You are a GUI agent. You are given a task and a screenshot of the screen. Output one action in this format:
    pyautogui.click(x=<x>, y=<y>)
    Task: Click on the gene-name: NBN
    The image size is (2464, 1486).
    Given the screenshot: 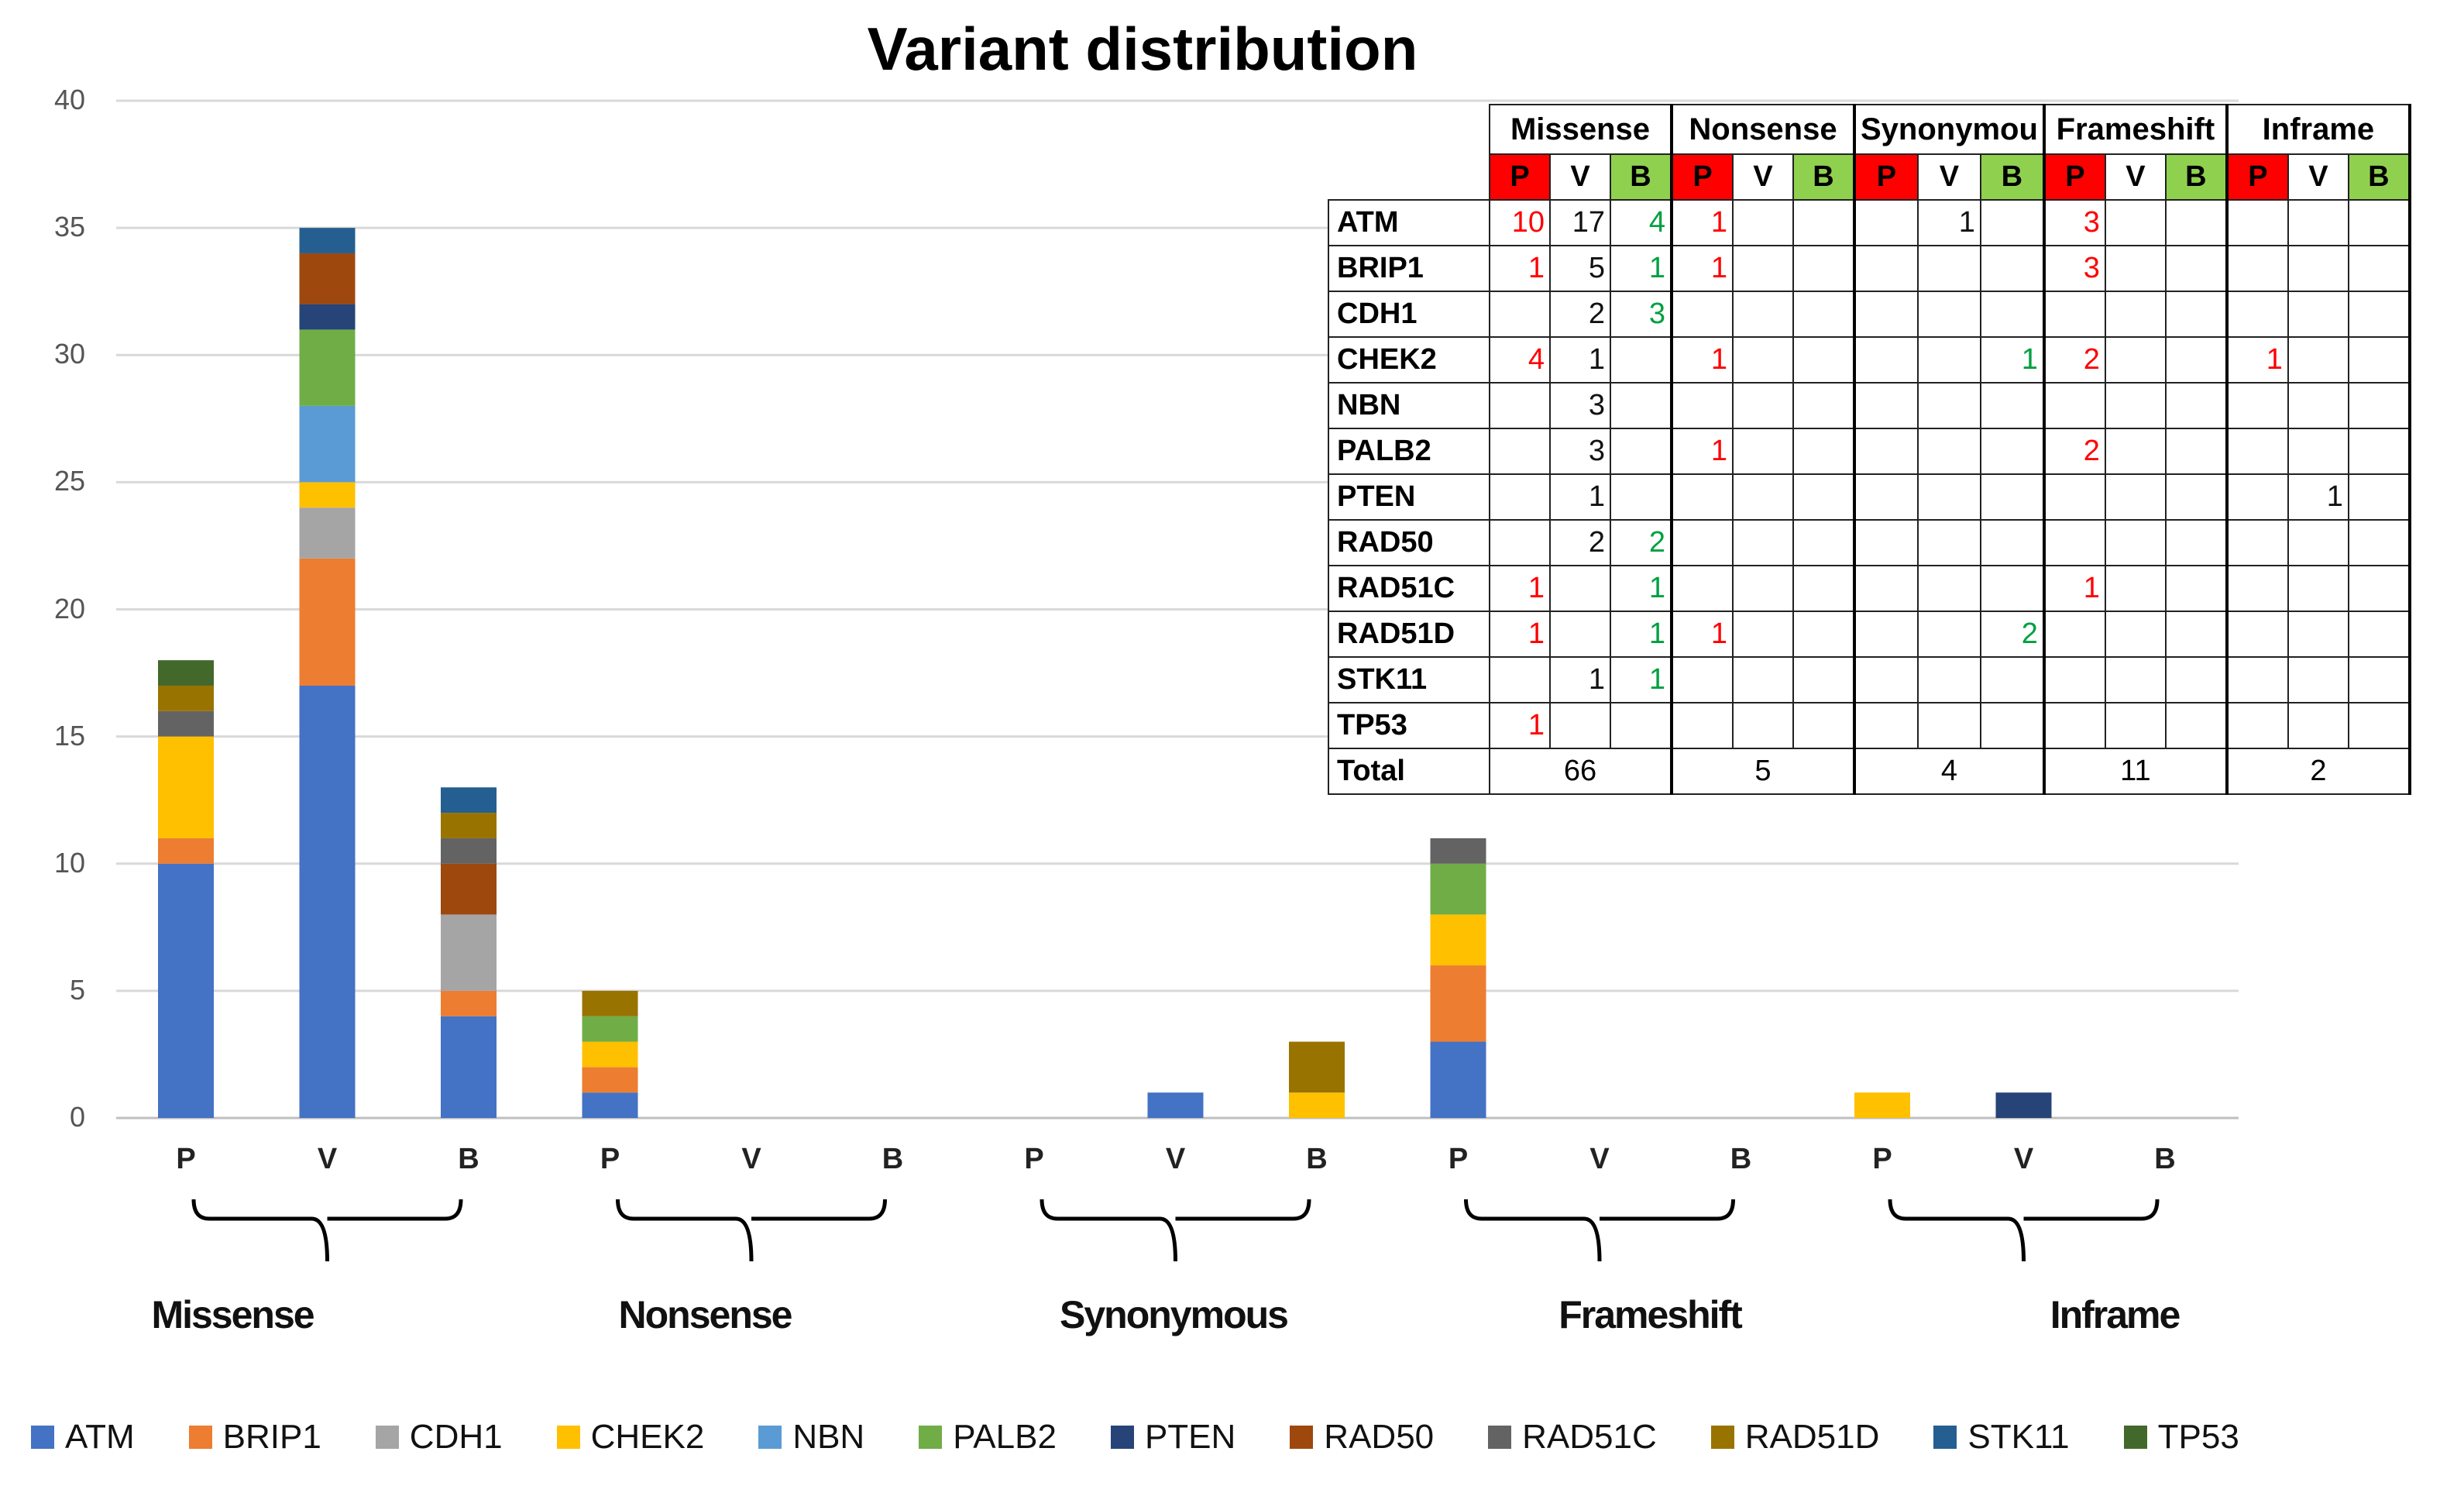 What is the action you would take?
    pyautogui.click(x=1409, y=405)
    